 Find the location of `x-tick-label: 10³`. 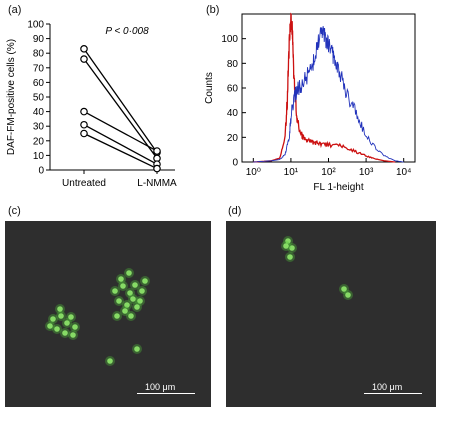

x-tick-label: 10³ is located at coordinates (366, 172).